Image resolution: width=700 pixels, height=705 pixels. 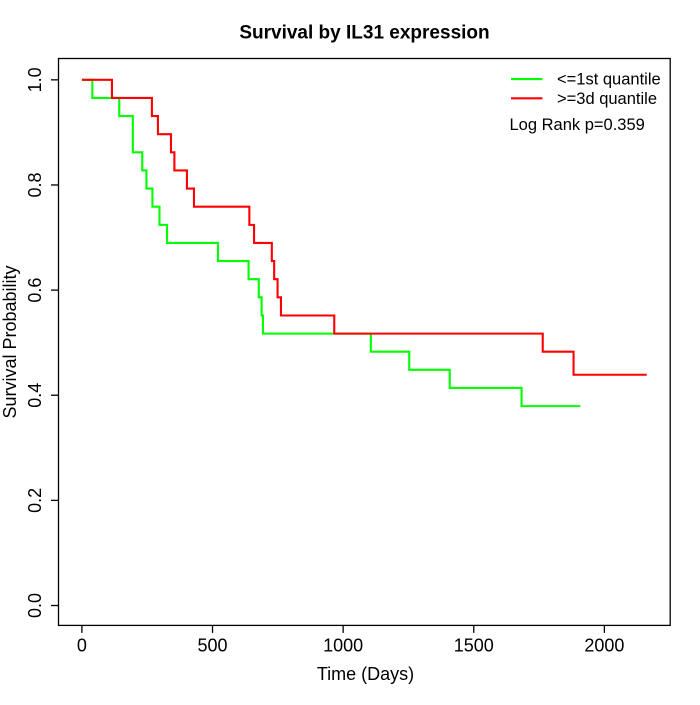 I want to click on x-axis-label: Time (Days), so click(x=365, y=674).